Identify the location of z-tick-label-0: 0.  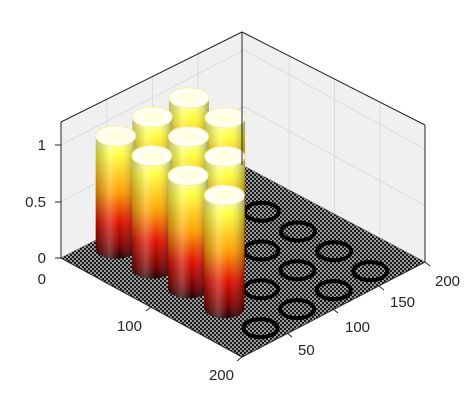
(42, 258).